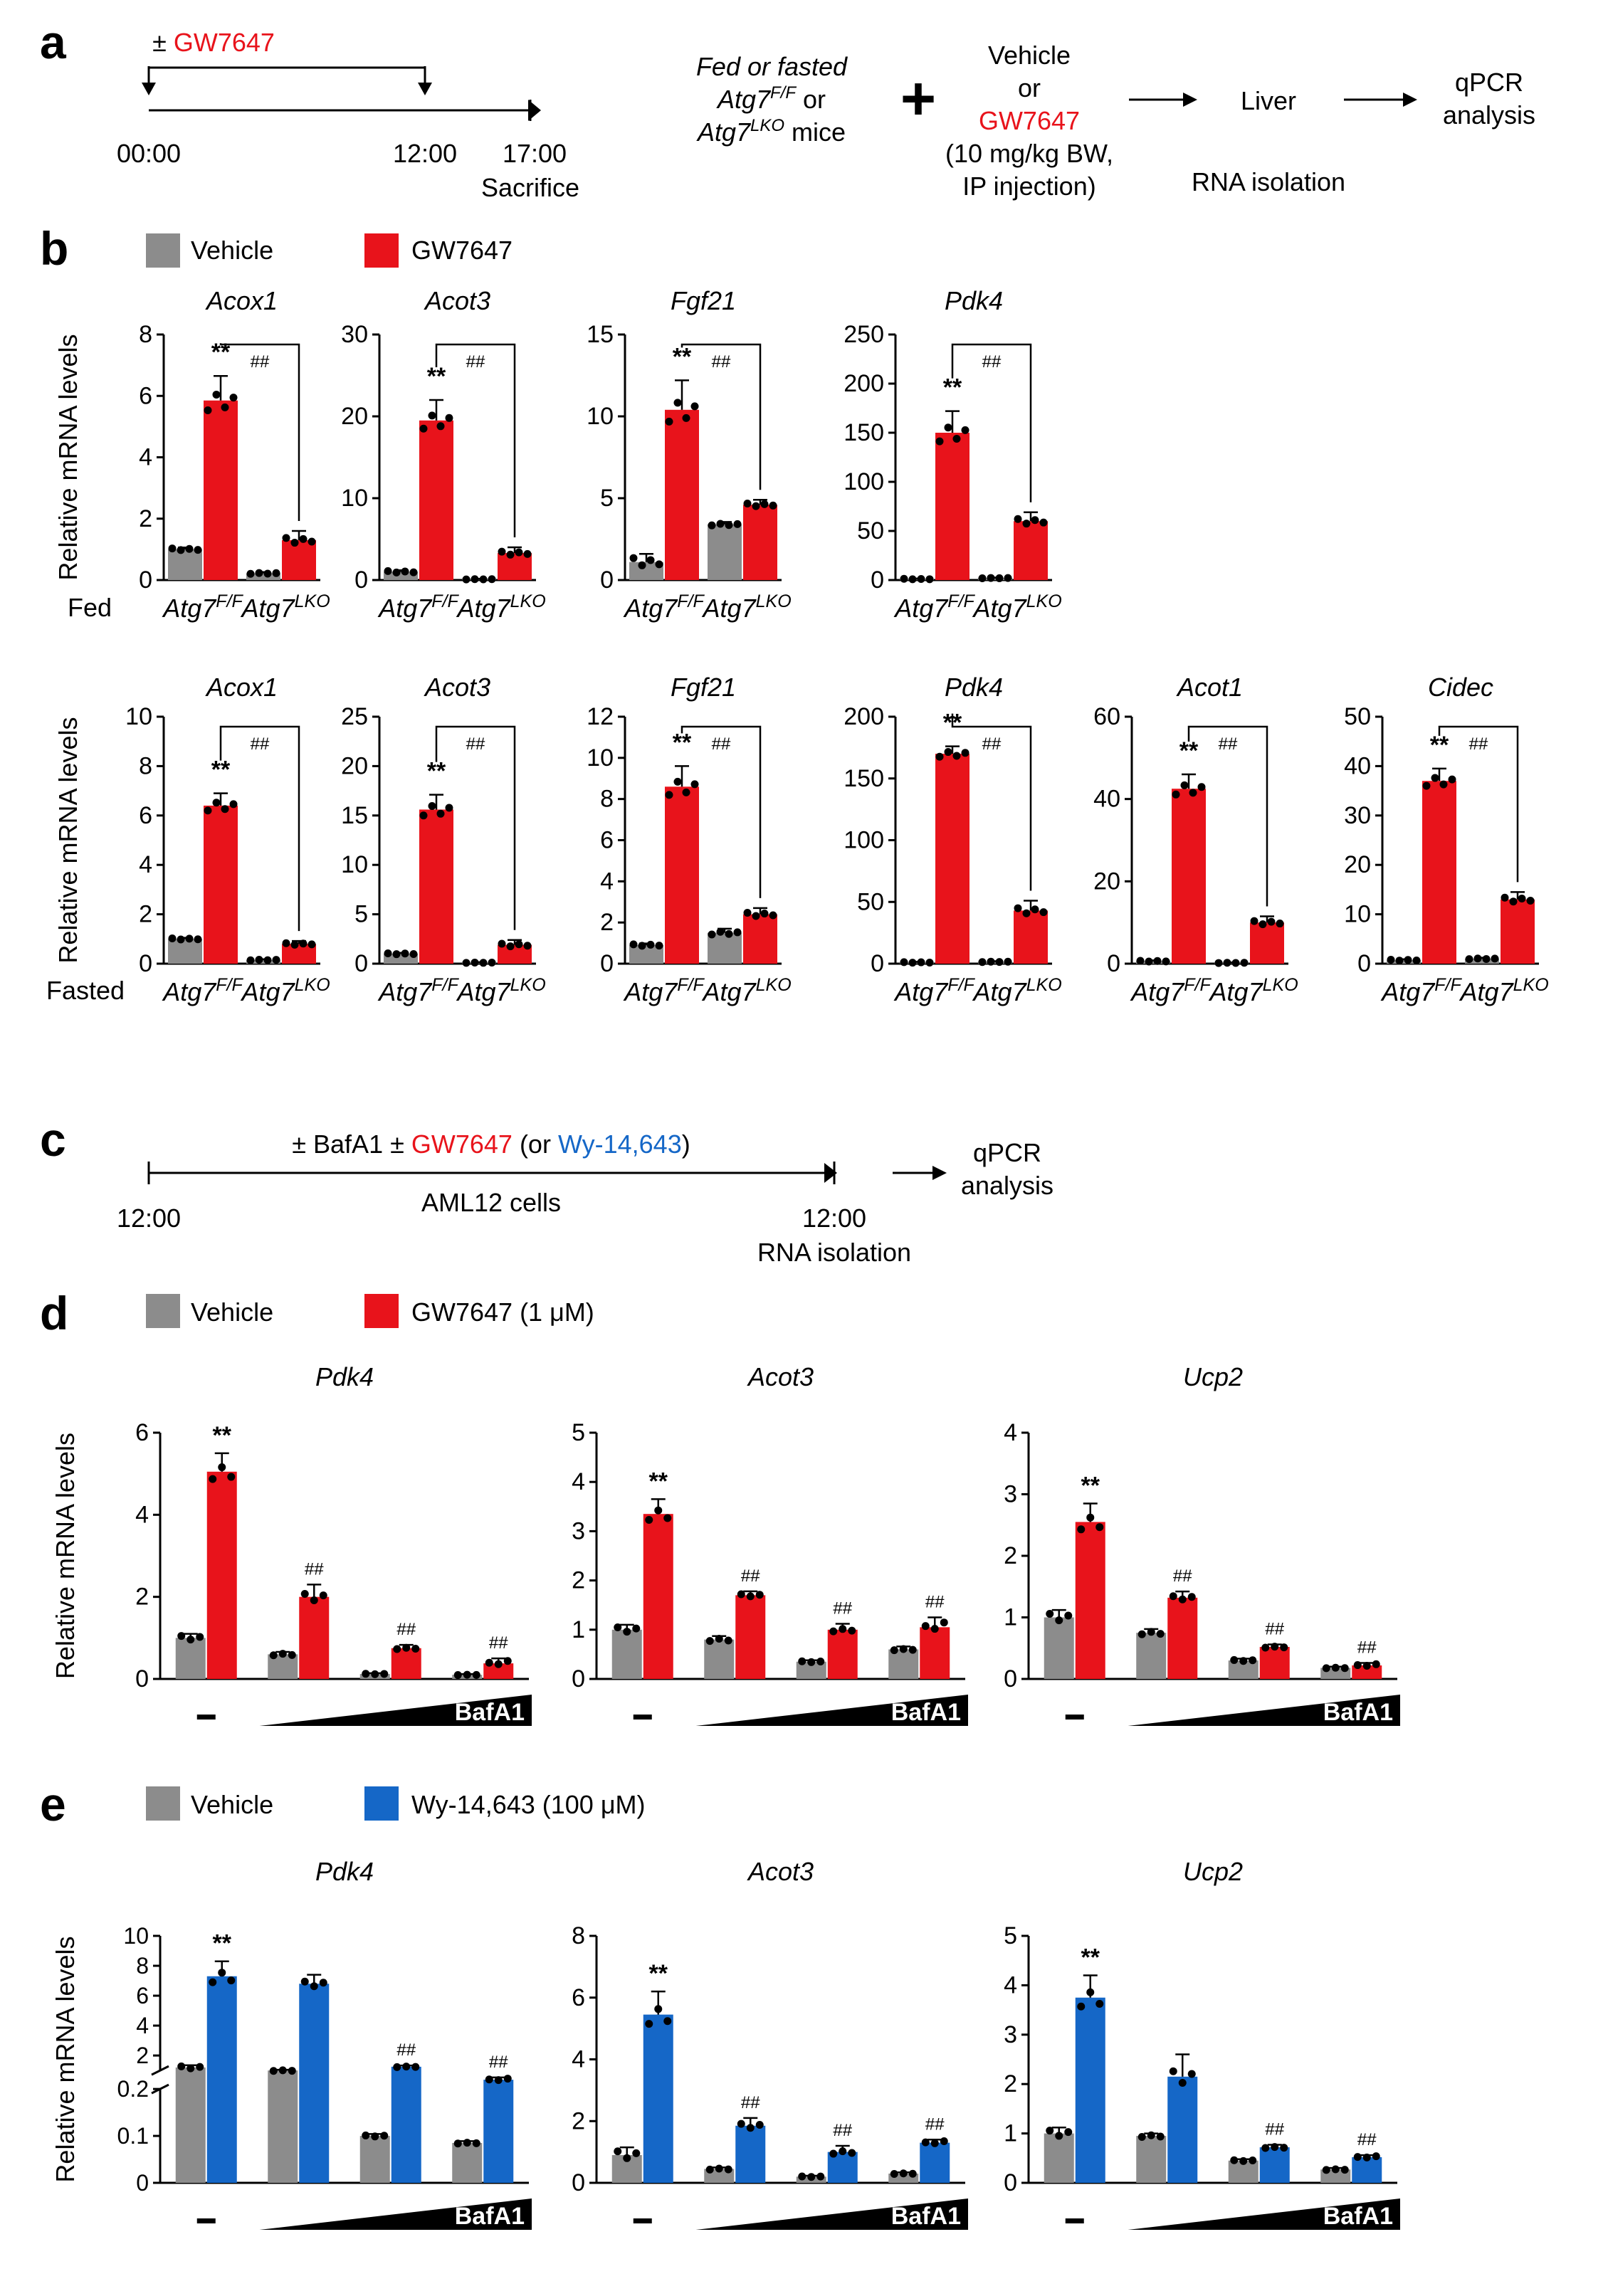 The image size is (1608, 2296). Describe the element at coordinates (578, 1580) in the screenshot. I see `y-tick-label: 2` at that location.